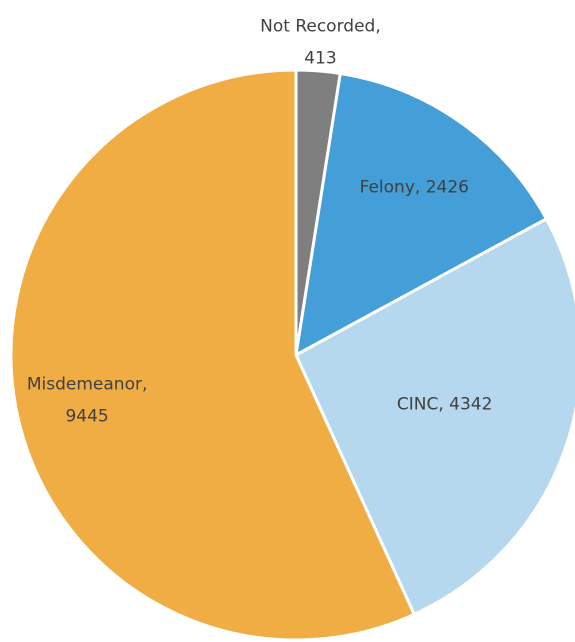 This screenshot has width=575, height=642. Describe the element at coordinates (320, 42) in the screenshot. I see `data-label: Not Recorded, 413` at that location.